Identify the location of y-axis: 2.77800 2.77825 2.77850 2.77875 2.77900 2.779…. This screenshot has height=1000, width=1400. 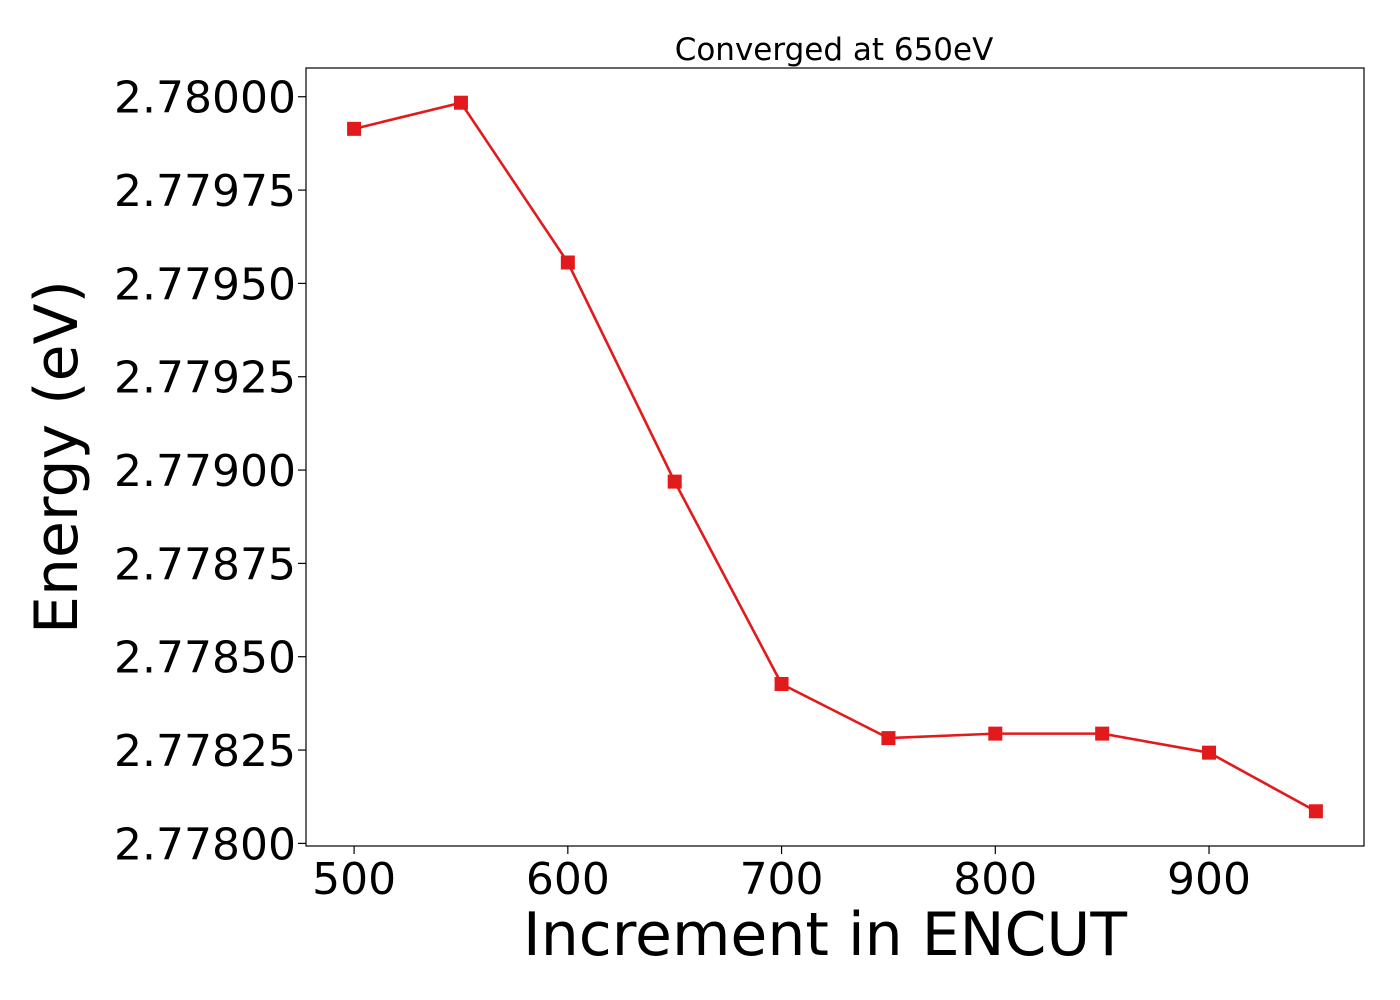
(210, 471).